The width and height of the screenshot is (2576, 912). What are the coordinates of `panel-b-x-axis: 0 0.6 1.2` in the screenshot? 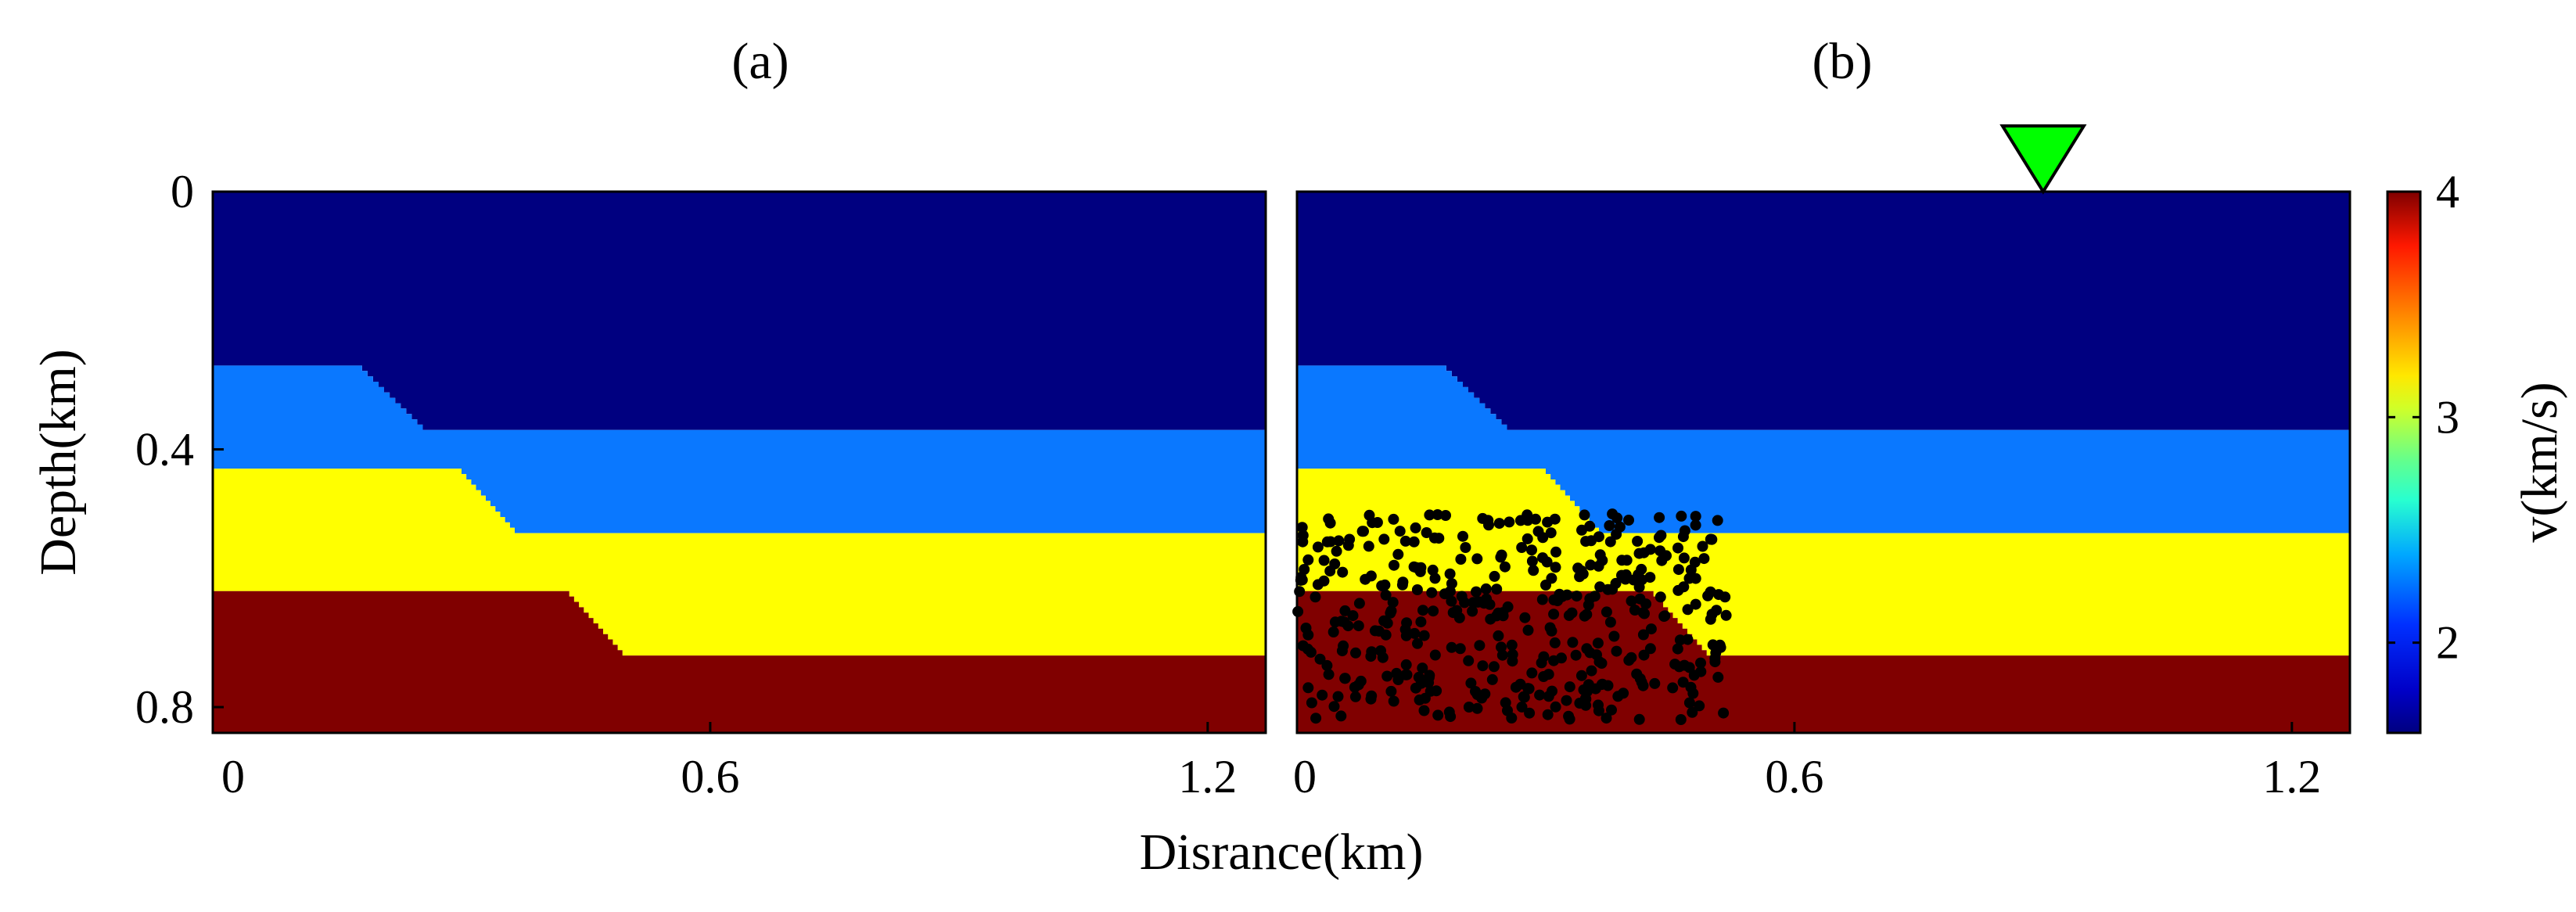 It's located at (1807, 762).